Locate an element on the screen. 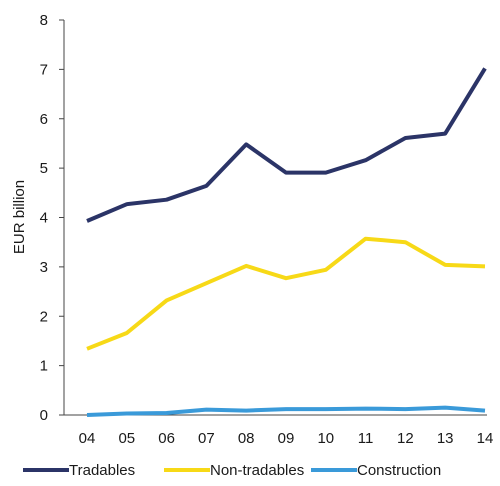 This screenshot has height=486, width=500. y-tick-label: 2 is located at coordinates (44, 316).